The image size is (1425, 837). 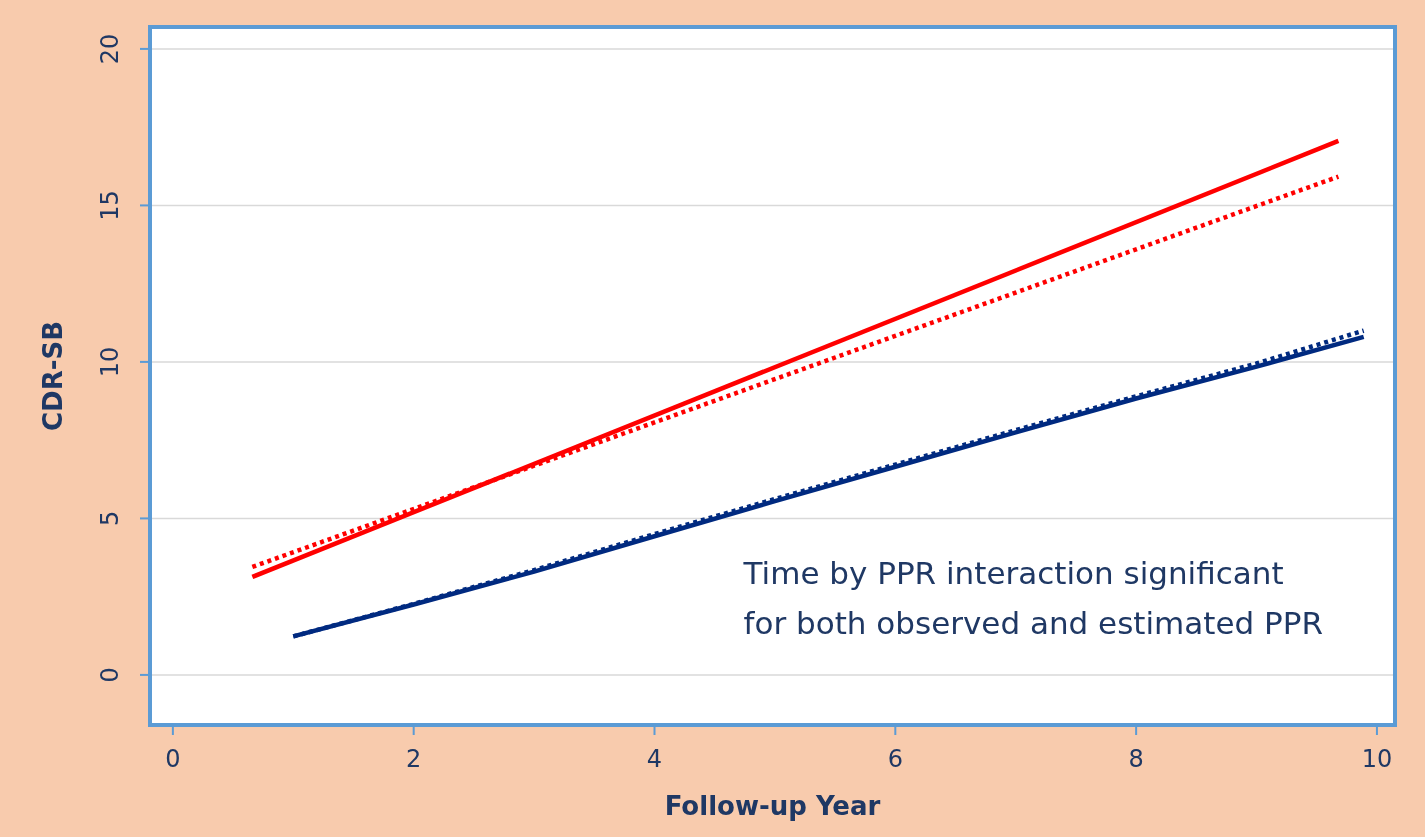 I want to click on x-axis-title: Follow-up Year, so click(x=772, y=806).